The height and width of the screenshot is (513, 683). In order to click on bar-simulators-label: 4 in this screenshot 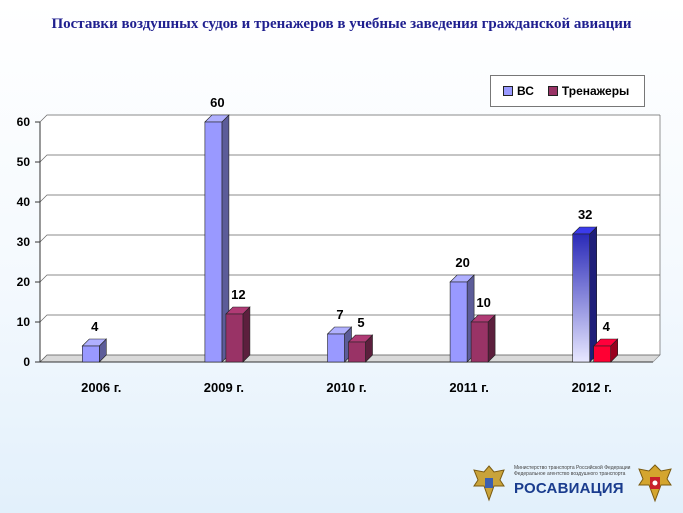, I will do `click(607, 326)`.